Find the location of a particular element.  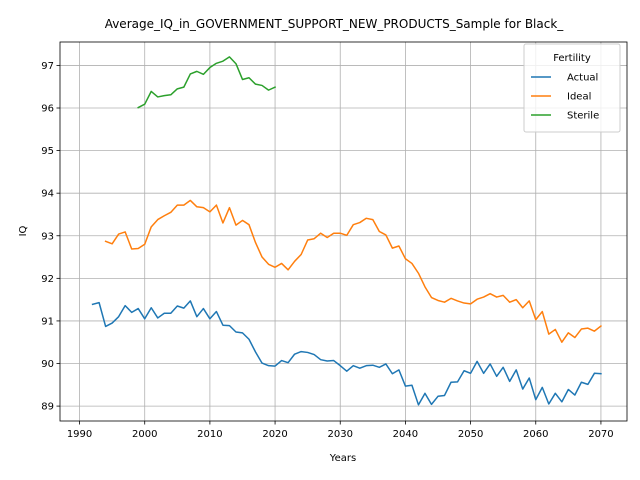

x-tick-label: 2040 is located at coordinates (405, 434).